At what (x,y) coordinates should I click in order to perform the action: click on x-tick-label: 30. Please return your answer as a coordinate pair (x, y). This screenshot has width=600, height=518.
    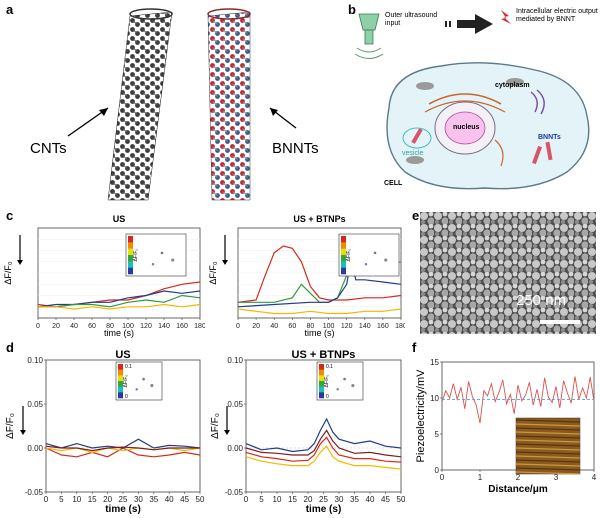
    Looking at the image, I should click on (339, 499).